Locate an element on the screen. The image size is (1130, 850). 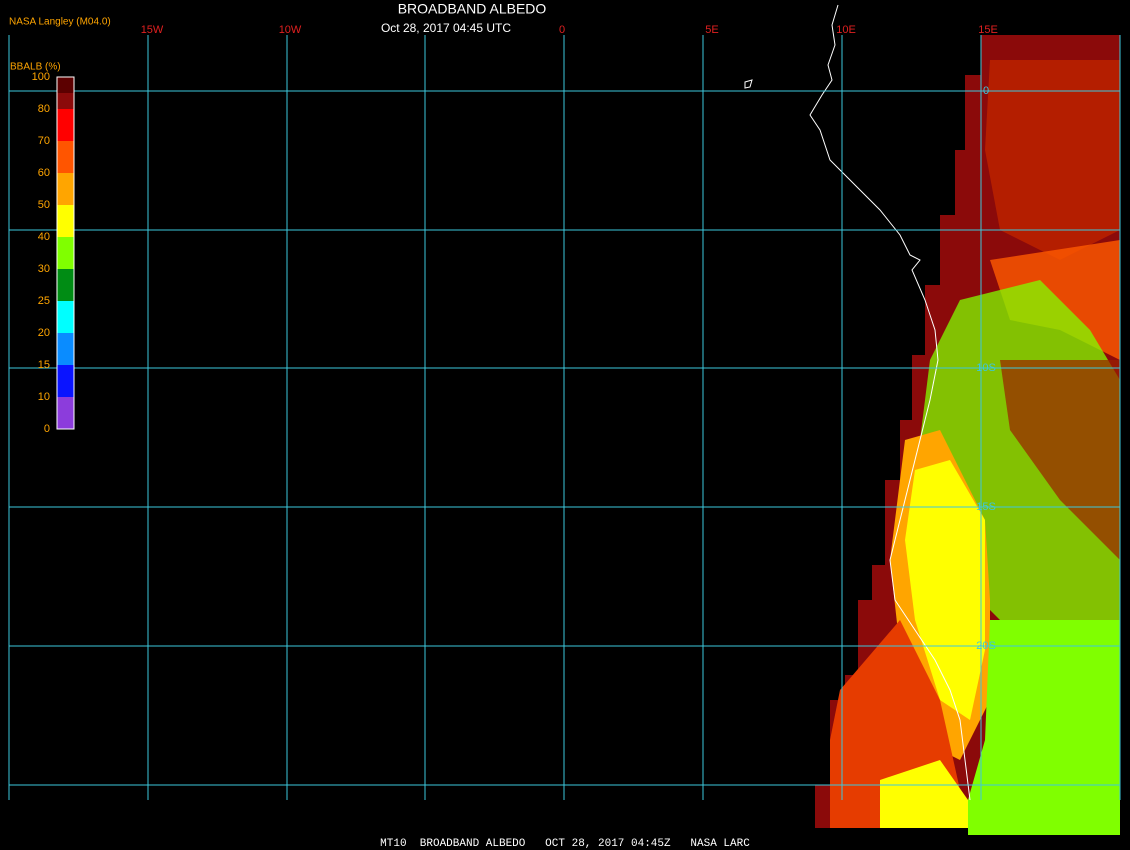
longitude-label: 15W is located at coordinates (152, 30).